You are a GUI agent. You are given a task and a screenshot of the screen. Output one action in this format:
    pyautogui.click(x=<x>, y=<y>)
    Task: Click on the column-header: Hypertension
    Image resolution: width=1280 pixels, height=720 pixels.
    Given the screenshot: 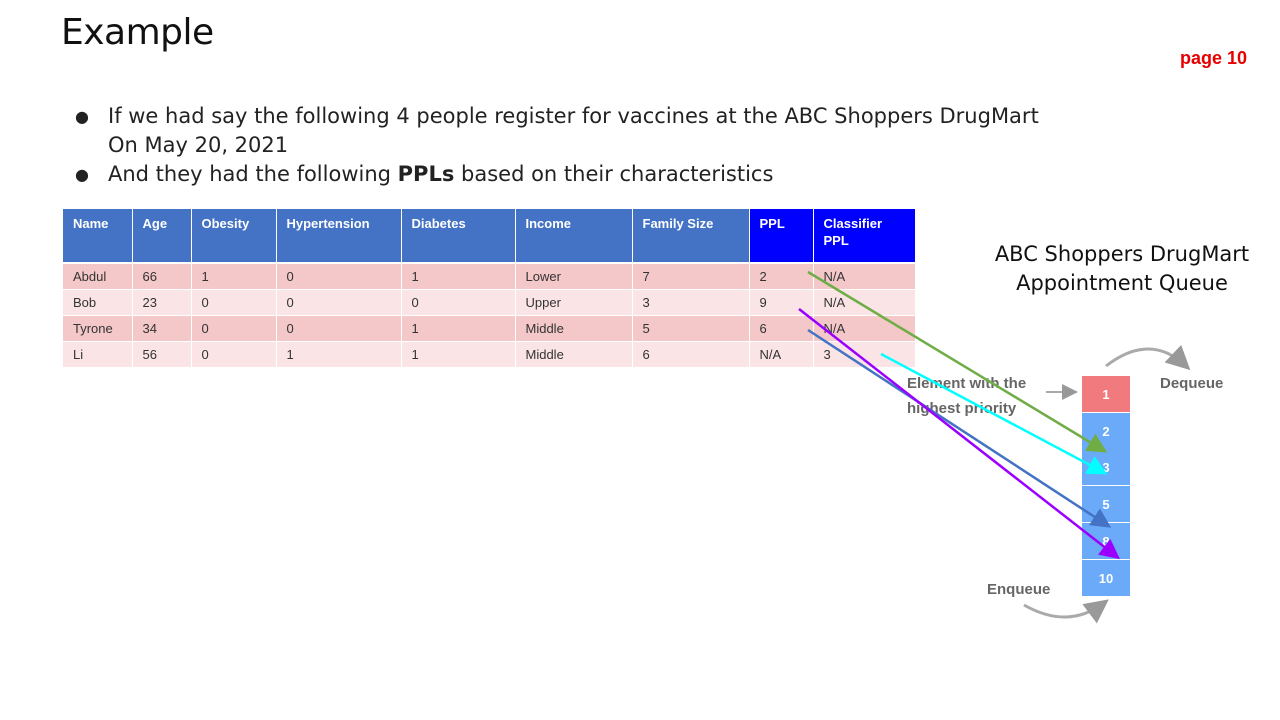 What is the action you would take?
    pyautogui.click(x=339, y=236)
    